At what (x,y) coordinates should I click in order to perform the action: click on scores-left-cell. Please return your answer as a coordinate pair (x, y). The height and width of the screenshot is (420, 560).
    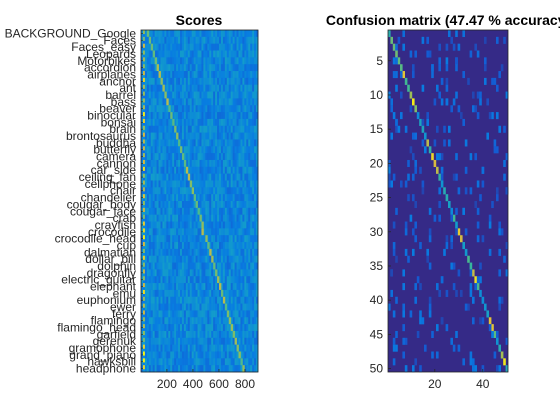
    Looking at the image, I should click on (143, 162).